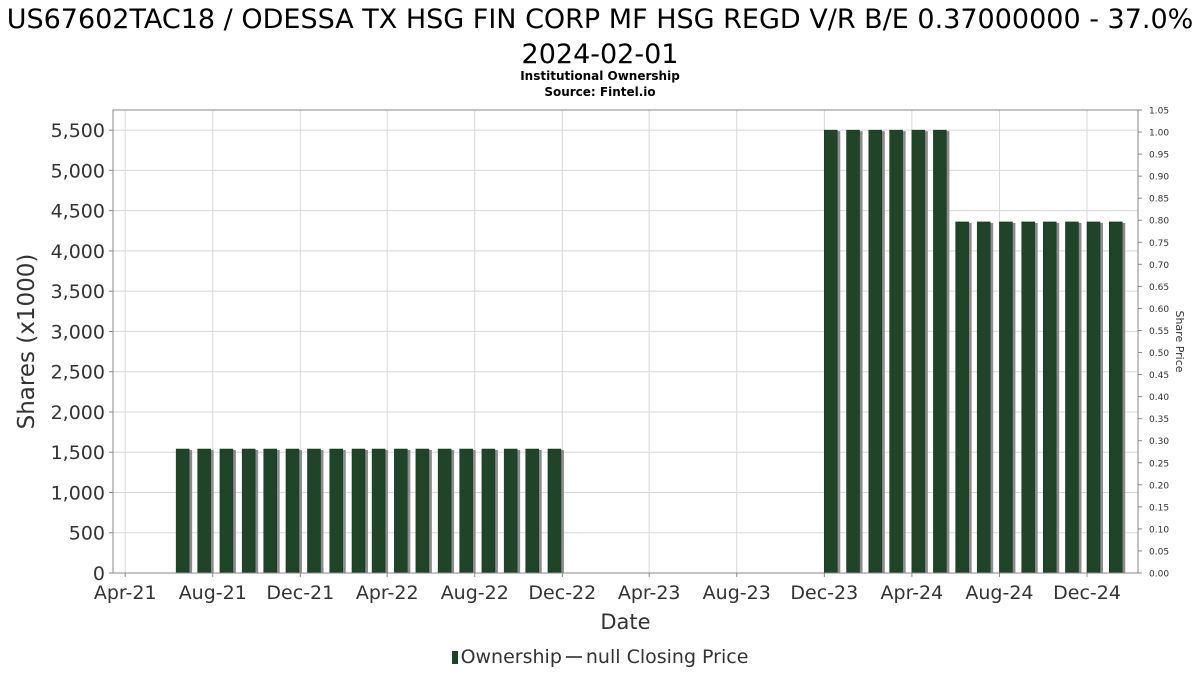  What do you see at coordinates (667, 657) in the screenshot?
I see `legend-price-label: null Closing Price` at bounding box center [667, 657].